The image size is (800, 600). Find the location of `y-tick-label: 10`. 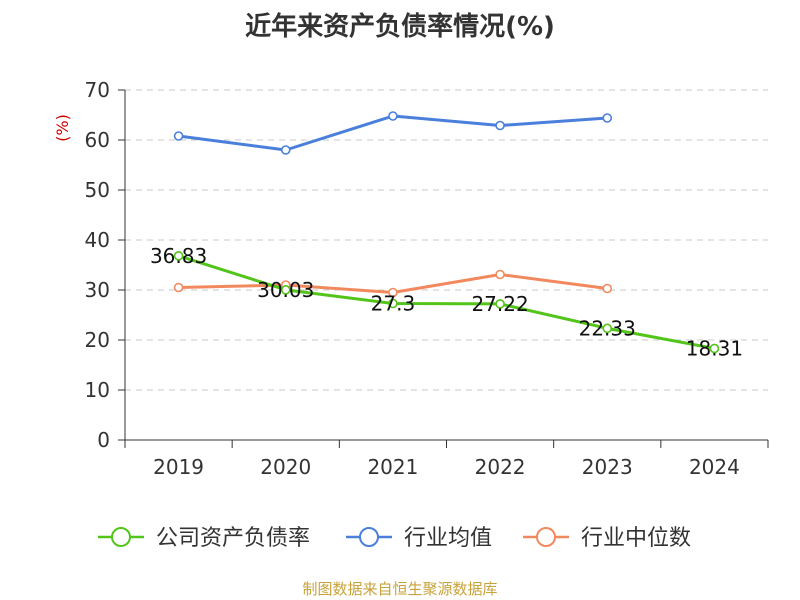

y-tick-label: 10 is located at coordinates (97, 390).